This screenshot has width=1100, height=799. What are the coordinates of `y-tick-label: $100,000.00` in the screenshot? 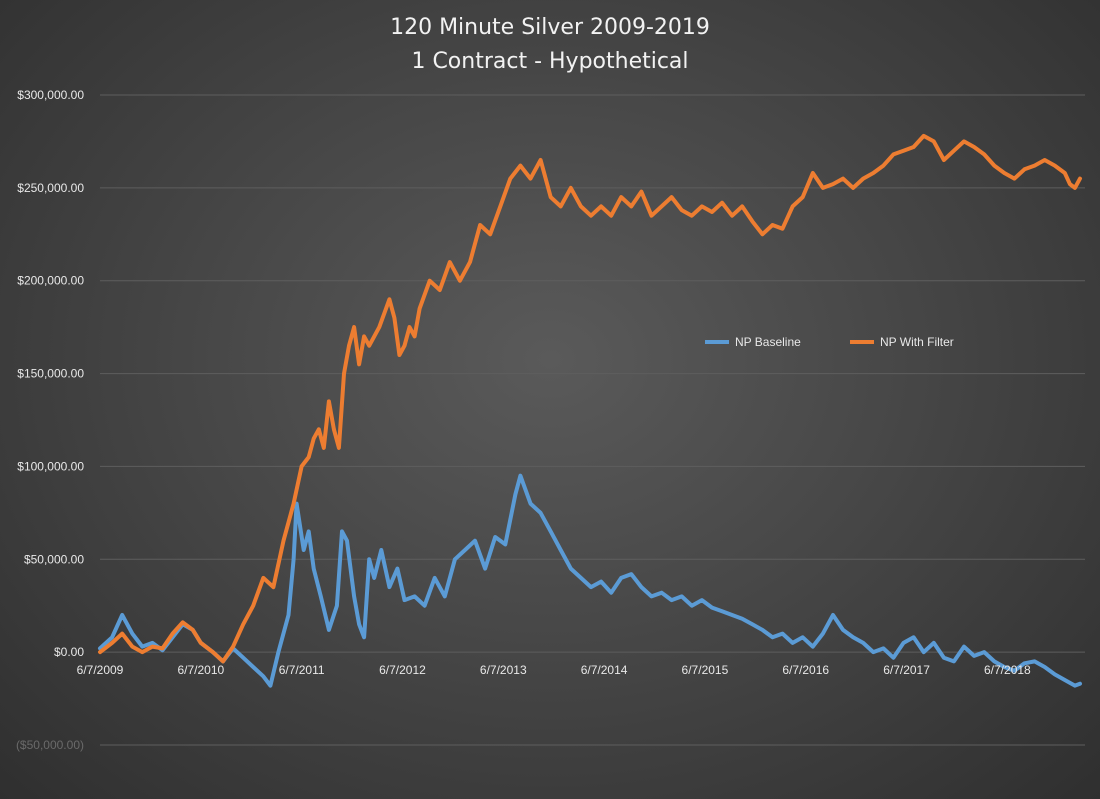 It's located at (50, 466).